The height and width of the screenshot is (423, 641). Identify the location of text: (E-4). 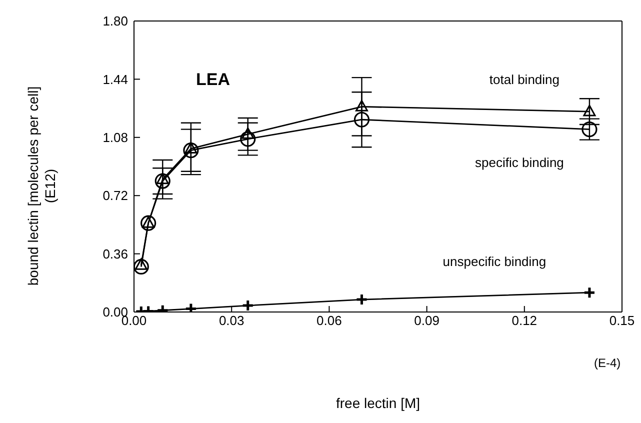
(607, 363).